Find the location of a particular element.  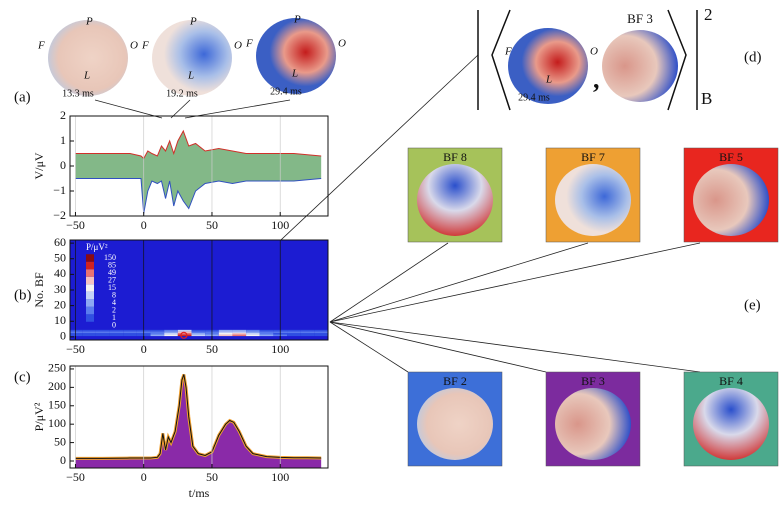

y-tick-label: 10 is located at coordinates (60, 320).